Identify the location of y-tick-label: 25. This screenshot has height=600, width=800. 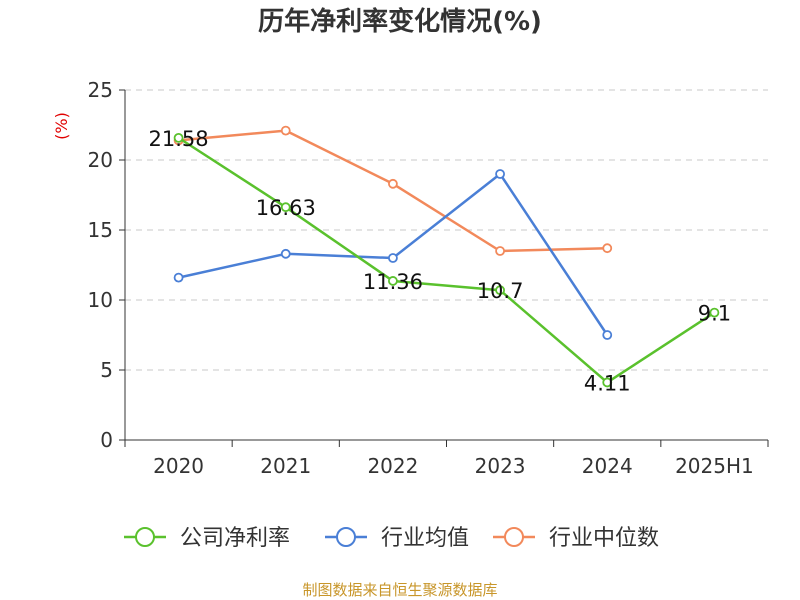
(100, 90).